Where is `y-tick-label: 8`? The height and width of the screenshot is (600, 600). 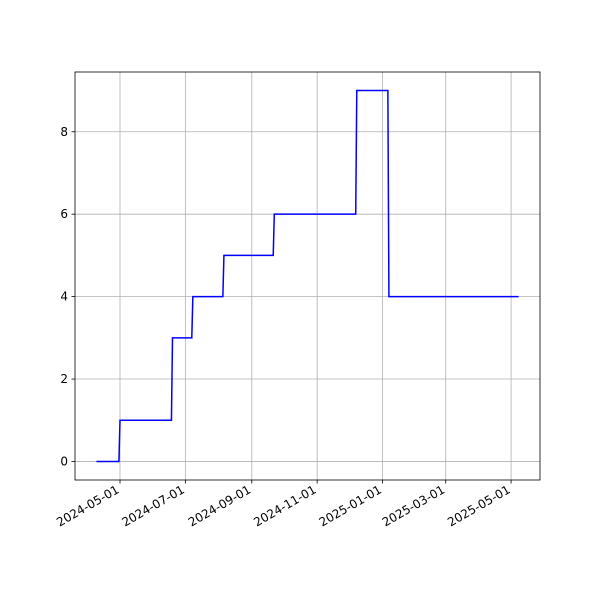 y-tick-label: 8 is located at coordinates (64, 132).